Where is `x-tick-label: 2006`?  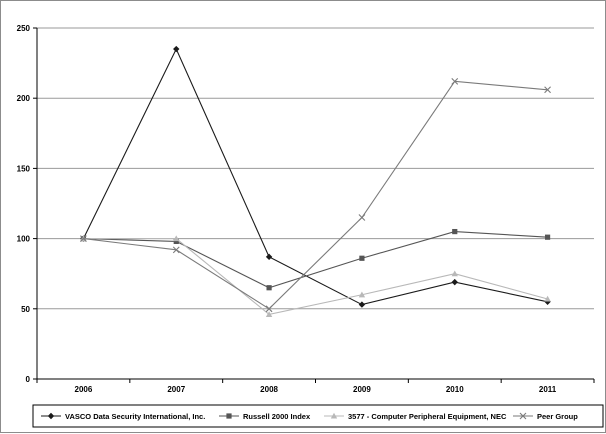 x-tick-label: 2006 is located at coordinates (84, 389).